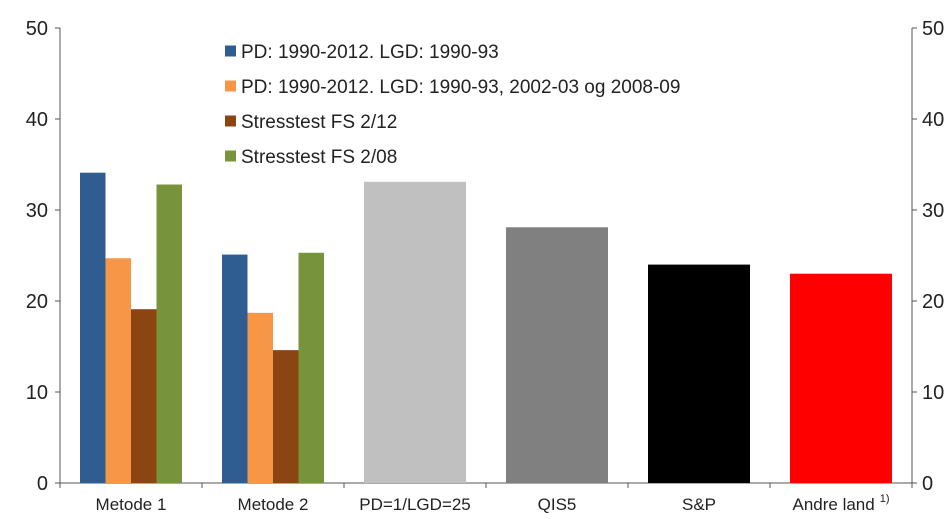 This screenshot has width=952, height=519. Describe the element at coordinates (699, 504) in the screenshot. I see `category-label: S&P` at that location.